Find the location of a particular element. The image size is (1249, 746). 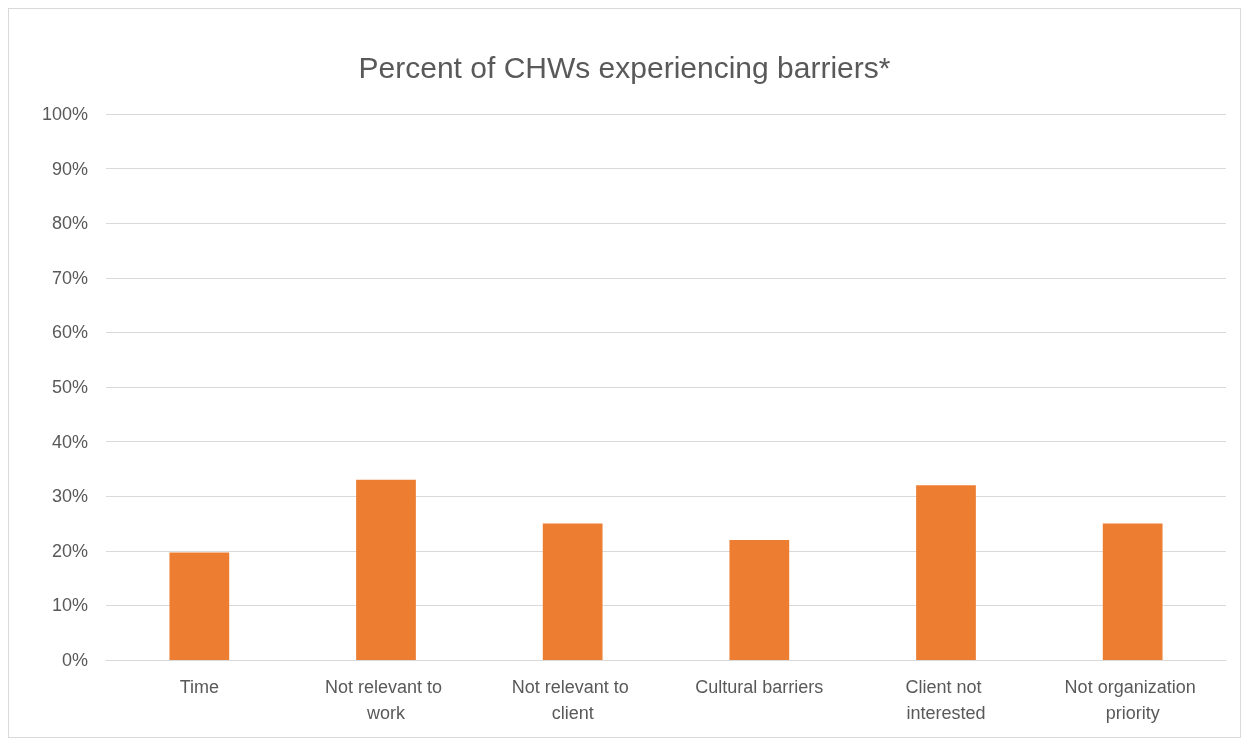

y-tick-label: 0% is located at coordinates (74, 660).